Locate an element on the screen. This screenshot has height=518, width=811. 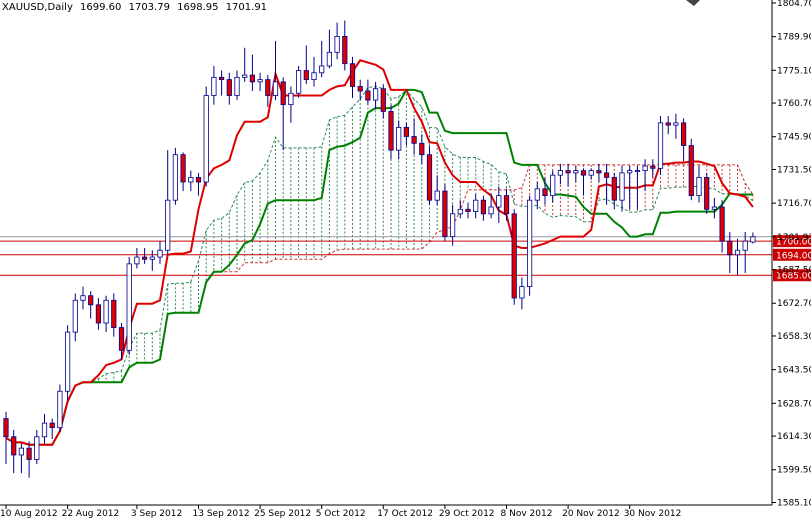
hline-label: 1685.00 is located at coordinates (793, 277).